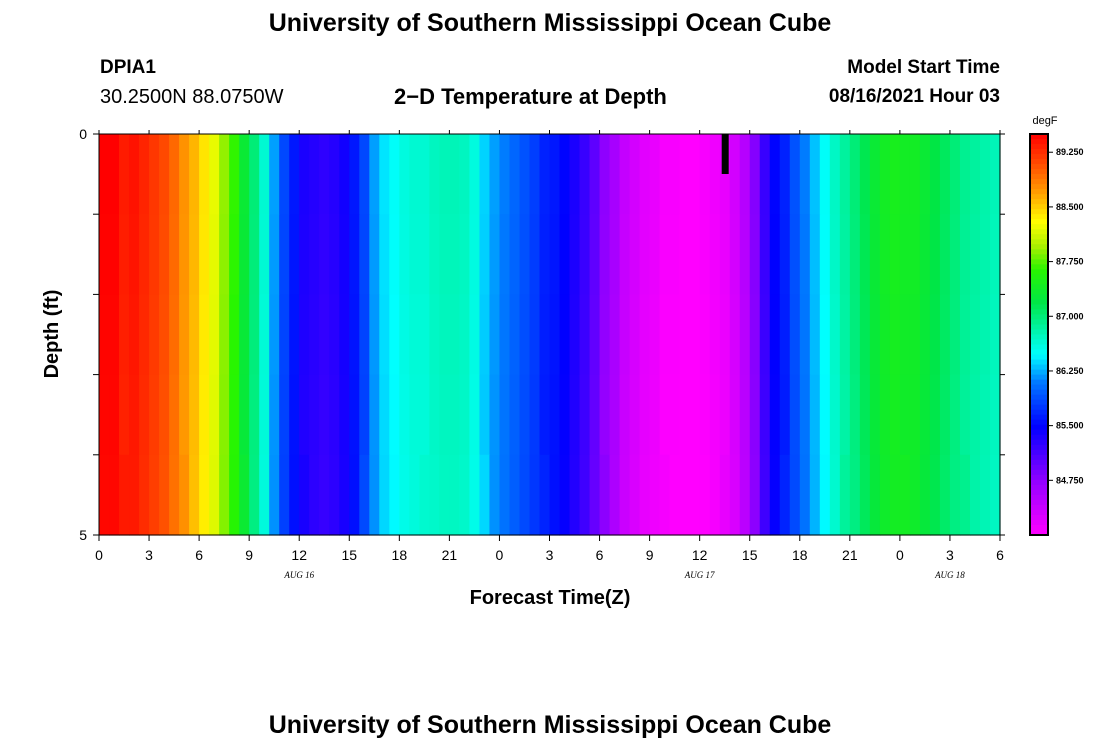 Image resolution: width=1100 pixels, height=750 pixels. What do you see at coordinates (700, 555) in the screenshot?
I see `x-tick-label: 12` at bounding box center [700, 555].